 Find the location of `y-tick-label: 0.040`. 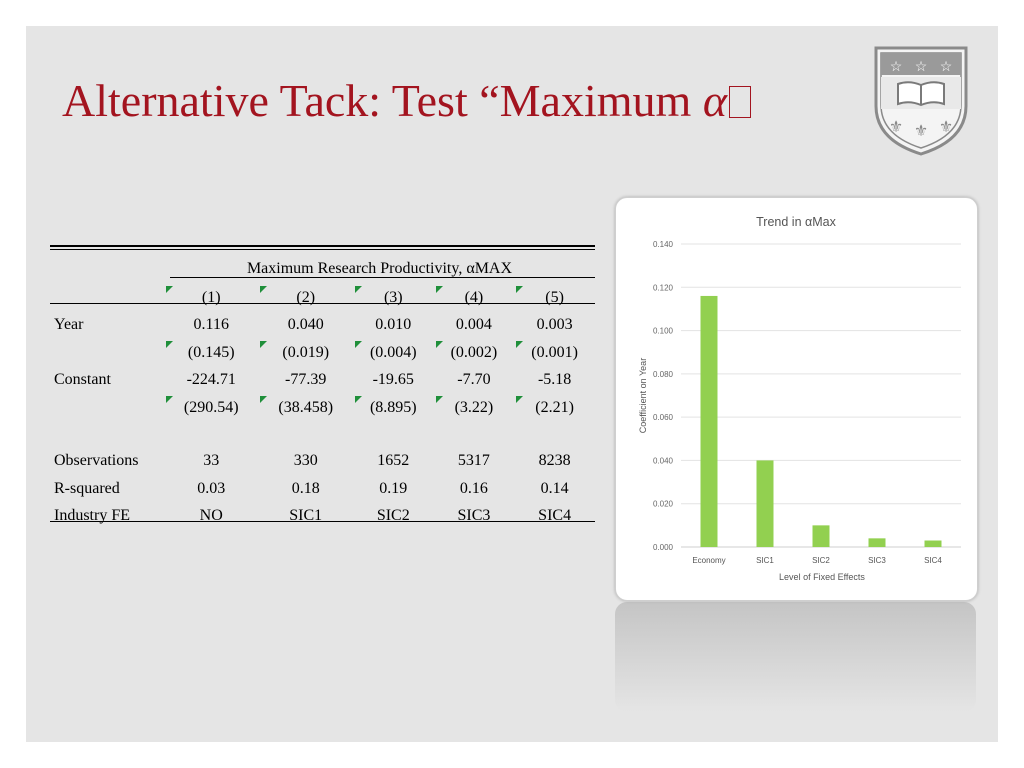

y-tick-label: 0.040 is located at coordinates (663, 460).